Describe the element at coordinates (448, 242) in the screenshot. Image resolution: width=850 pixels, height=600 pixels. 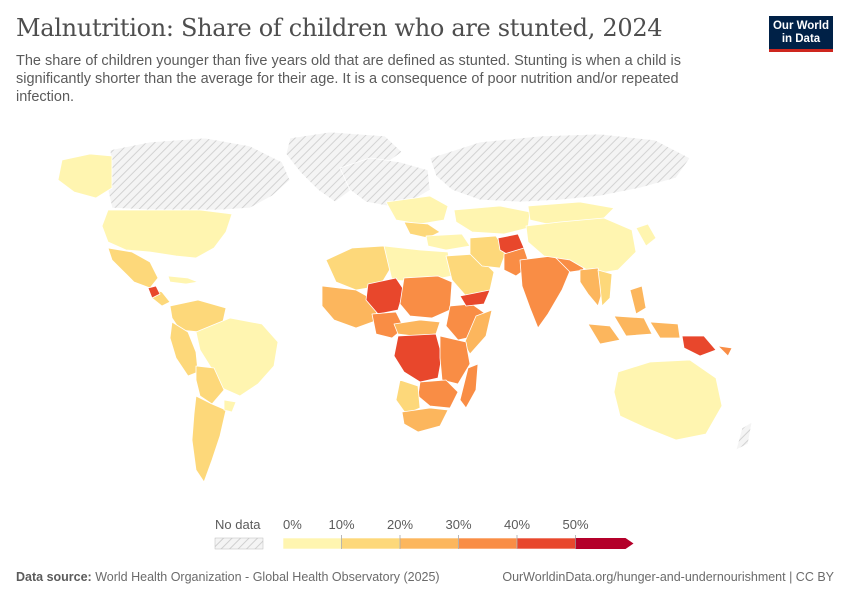
I see `turkey` at that location.